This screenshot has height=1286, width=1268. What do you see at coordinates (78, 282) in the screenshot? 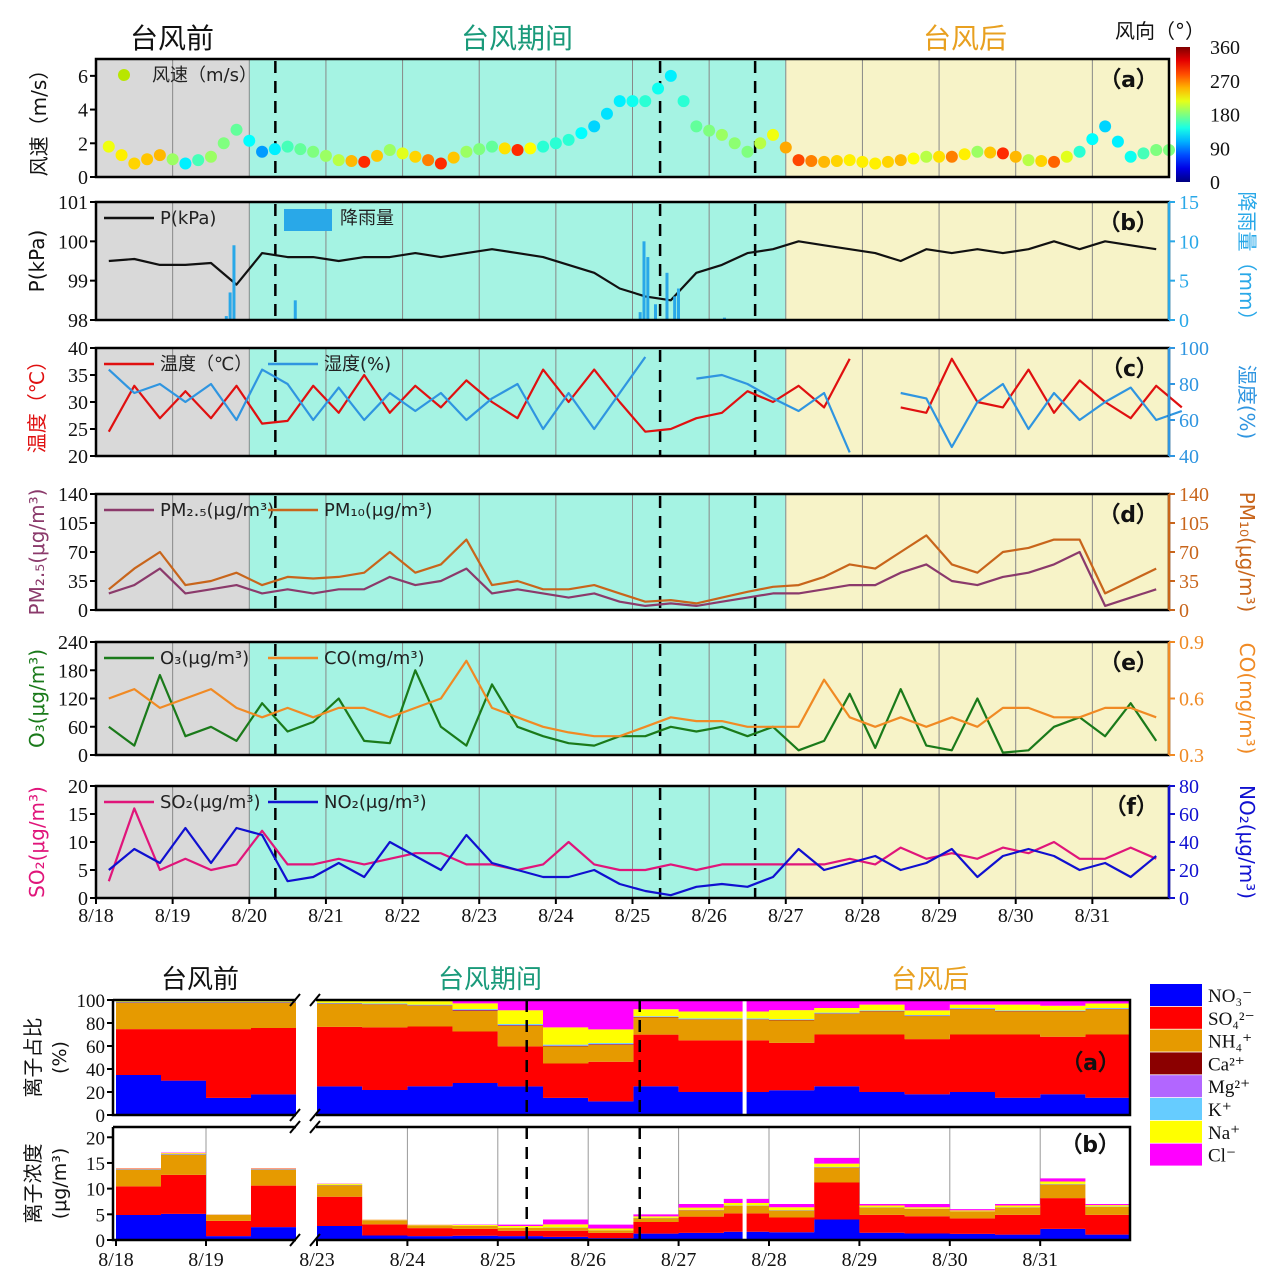
I see `y-tick-label: 99` at bounding box center [78, 282].